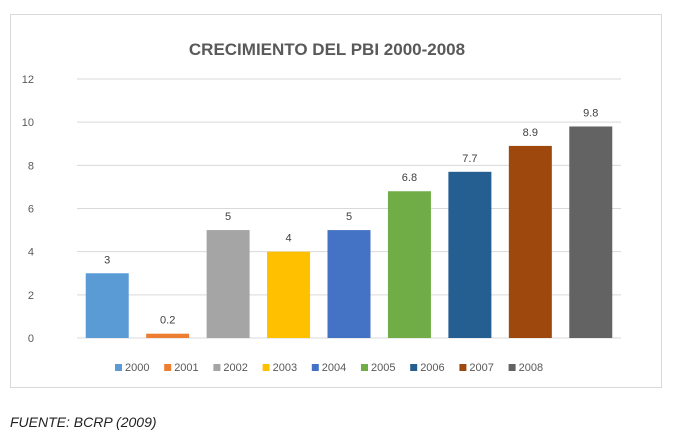 The height and width of the screenshot is (447, 683). I want to click on legend-label-2008: 2008, so click(531, 368).